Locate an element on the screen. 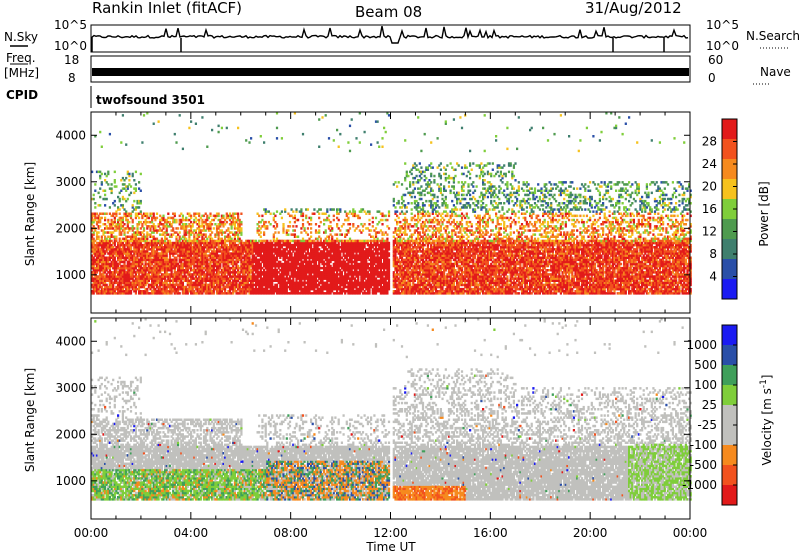  station-title: Rankin Inlet (fitACF) is located at coordinates (167, 8).